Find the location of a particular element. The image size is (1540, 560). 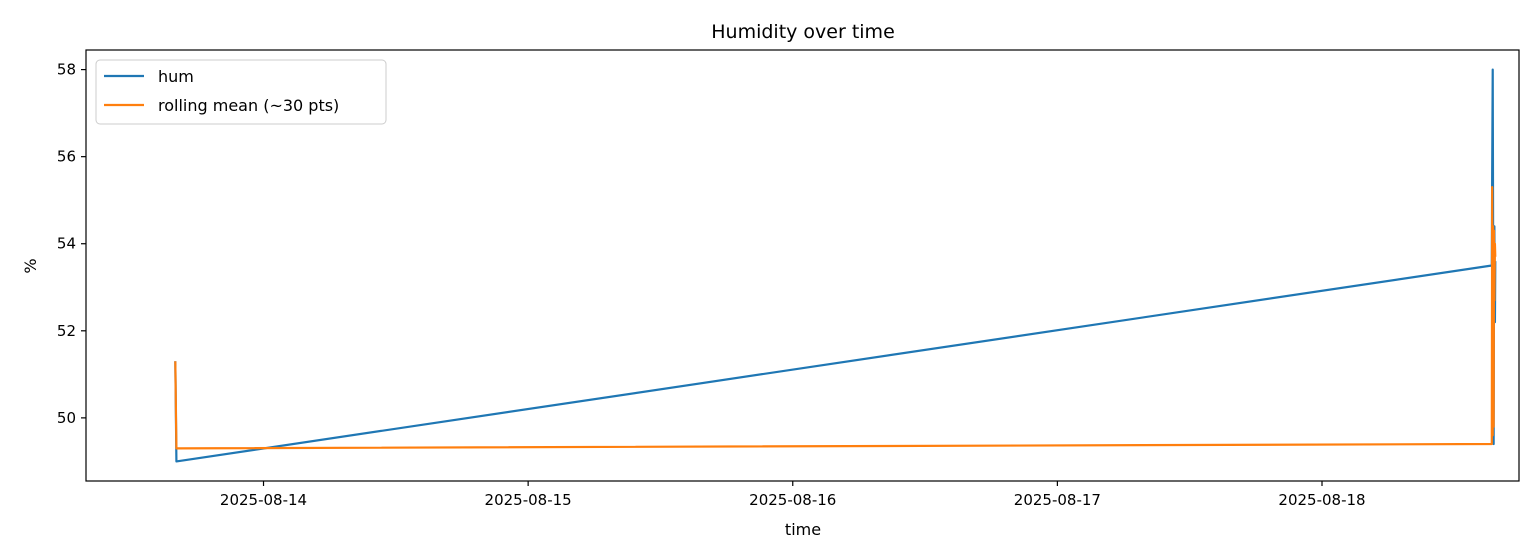

legend-label-0: hum is located at coordinates (176, 76).